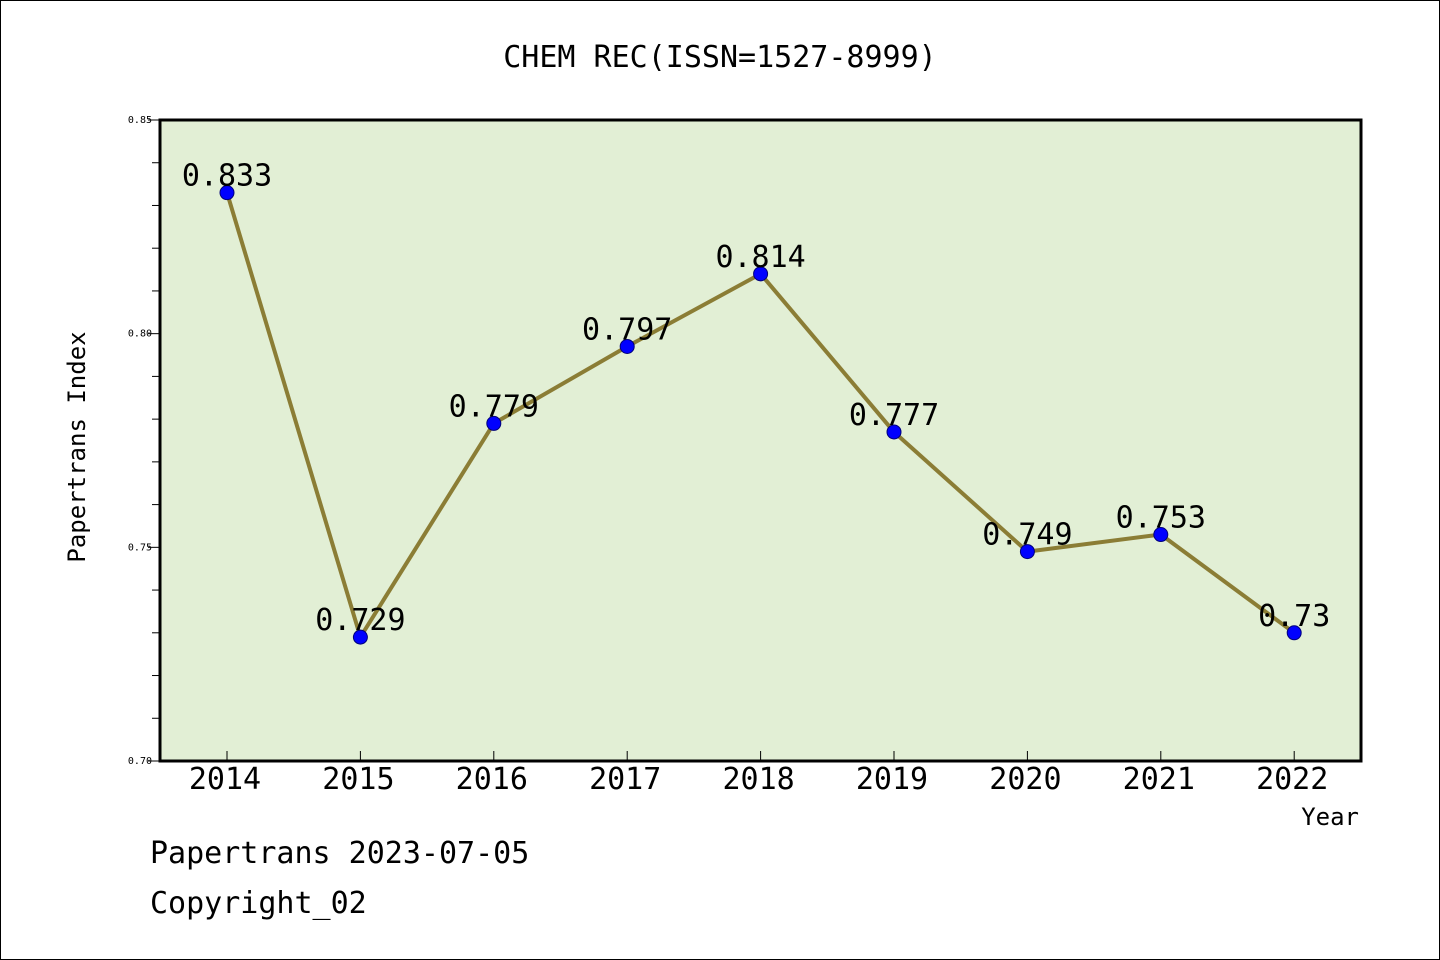 Image resolution: width=1440 pixels, height=960 pixels. Describe the element at coordinates (625, 779) in the screenshot. I see `x-tick-label: 2017` at that location.